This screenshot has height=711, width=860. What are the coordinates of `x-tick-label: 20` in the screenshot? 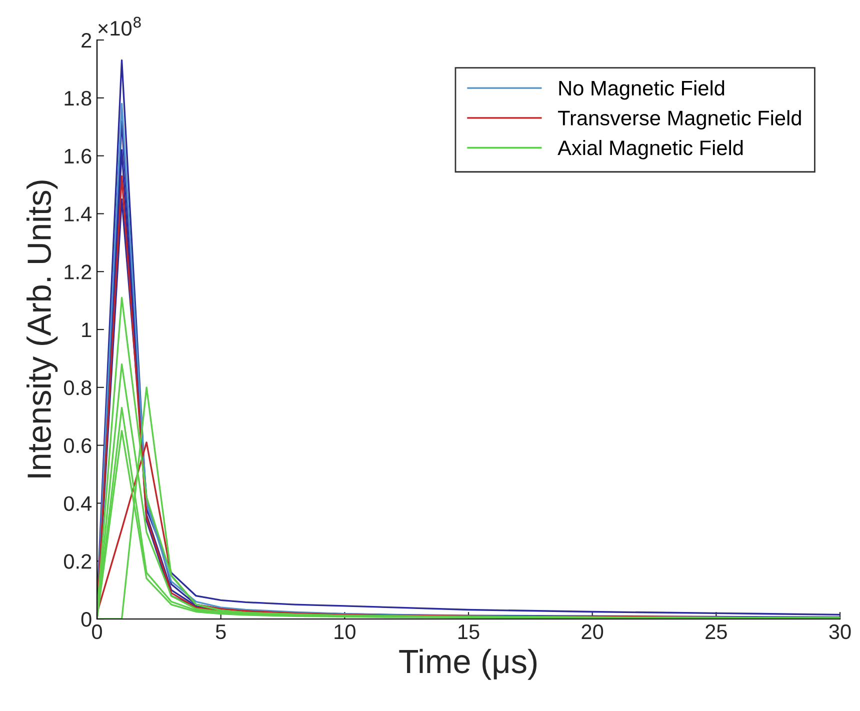 It's located at (593, 632).